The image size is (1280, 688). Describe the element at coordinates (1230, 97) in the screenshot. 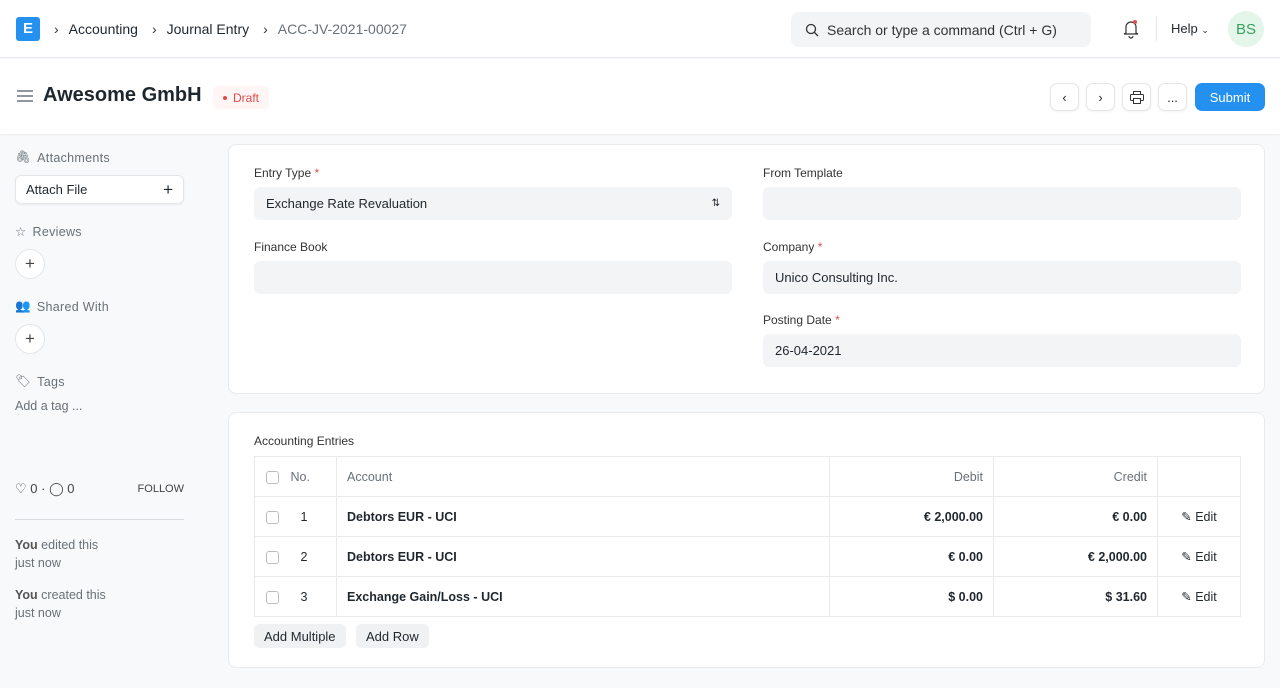

I see `submit-button: Submit` at that location.